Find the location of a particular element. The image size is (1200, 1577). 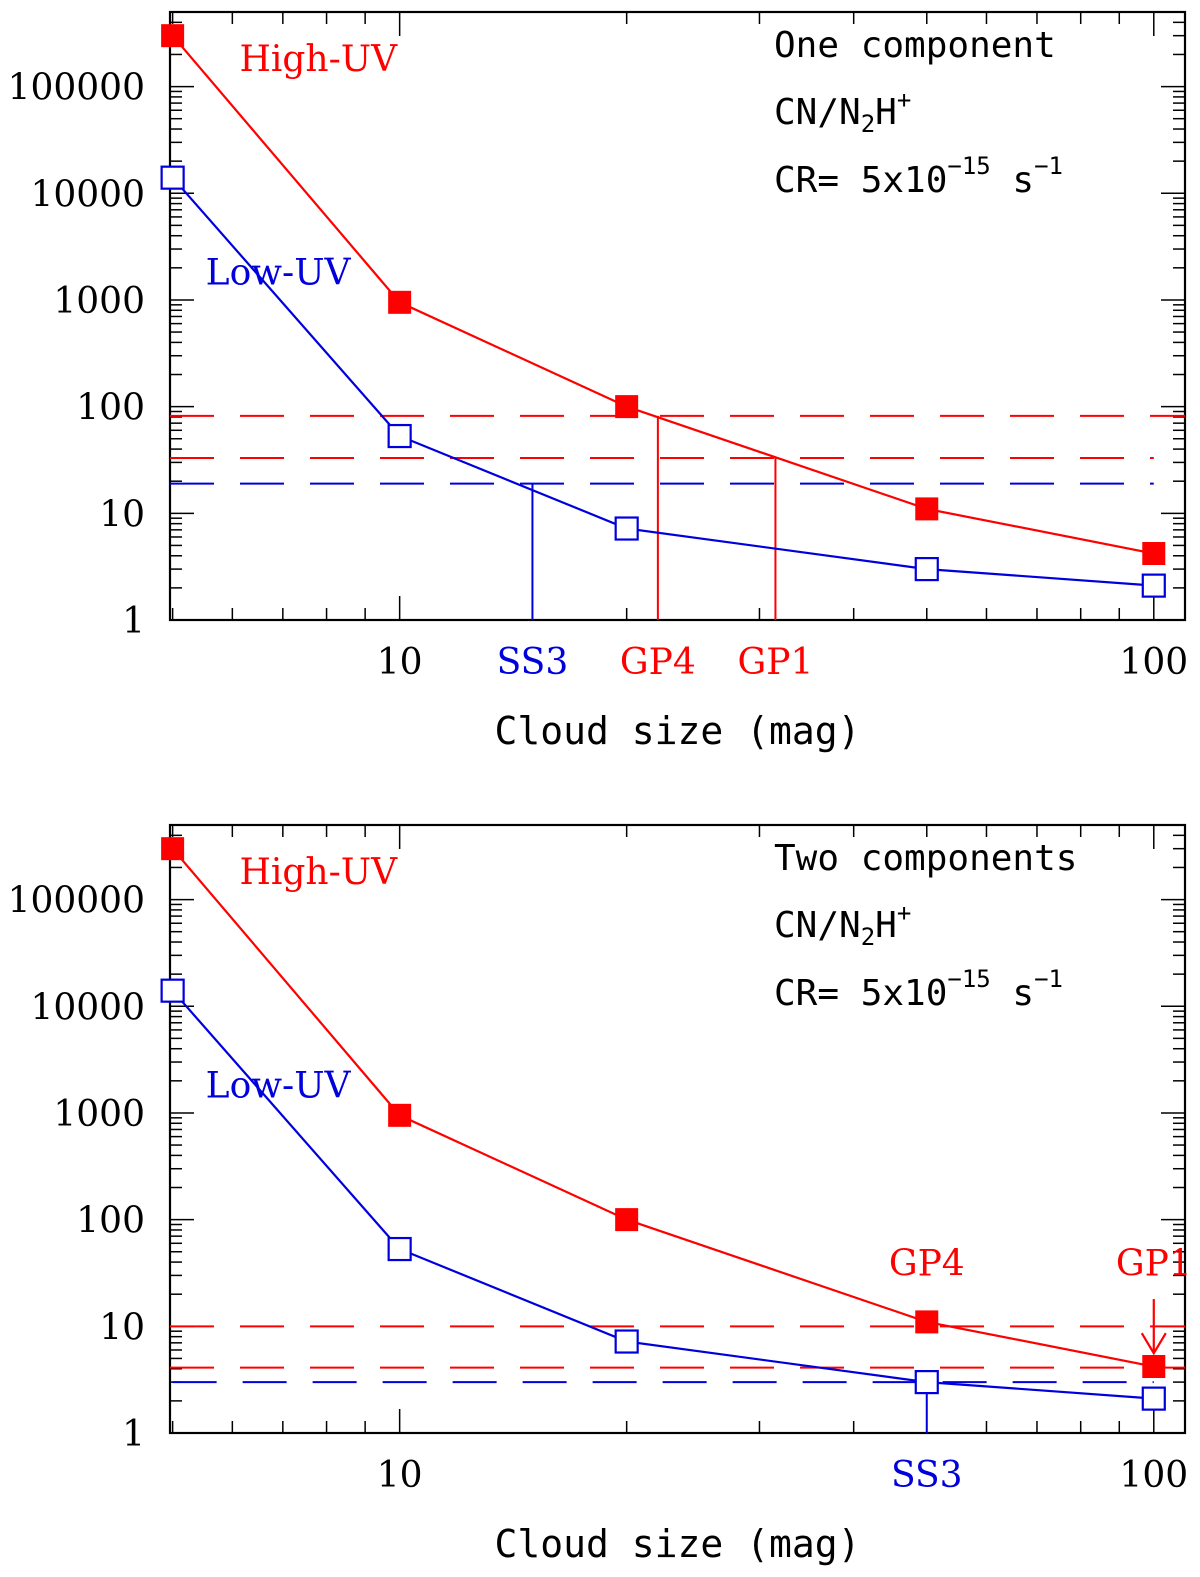

annotation-component-count: One component is located at coordinates (915, 45).